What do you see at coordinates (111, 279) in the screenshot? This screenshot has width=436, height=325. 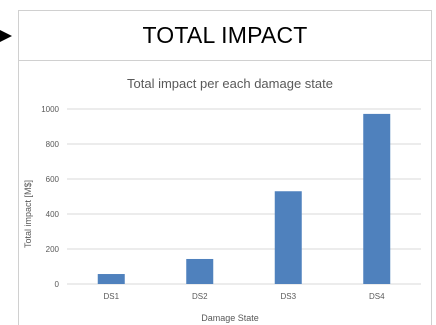 I see `bar-ds1` at bounding box center [111, 279].